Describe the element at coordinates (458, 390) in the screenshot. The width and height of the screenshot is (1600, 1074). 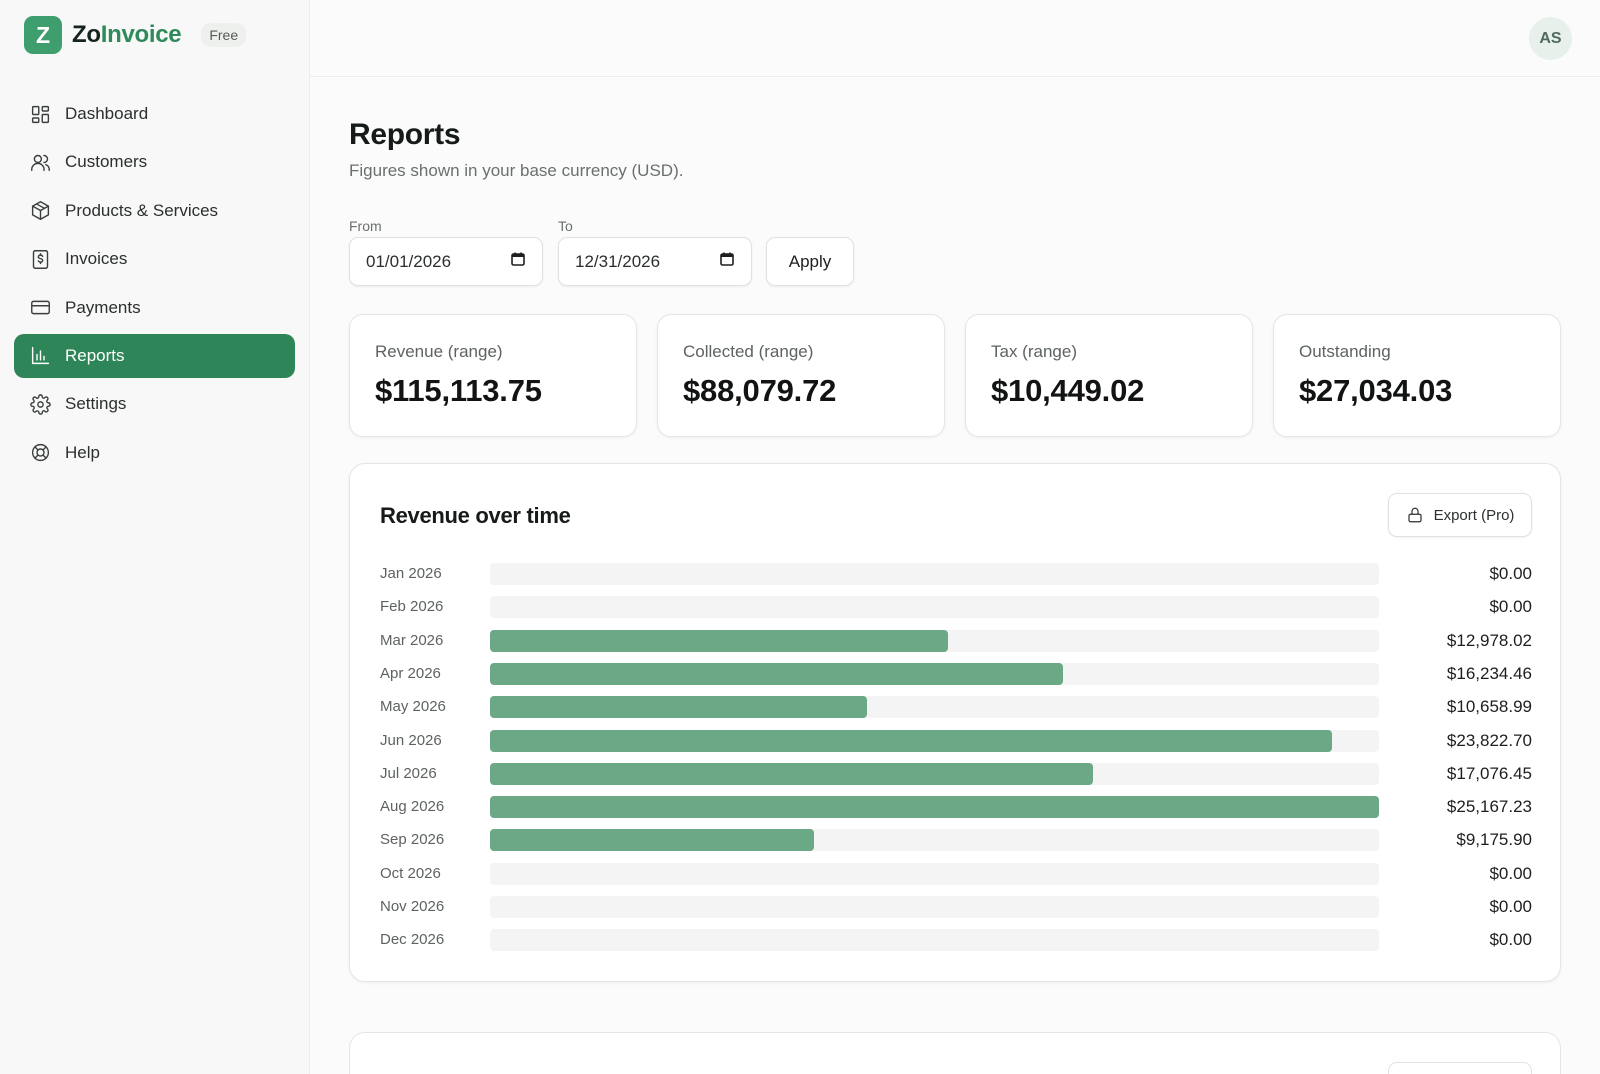
I see `stat-value: $115,113.75` at that location.